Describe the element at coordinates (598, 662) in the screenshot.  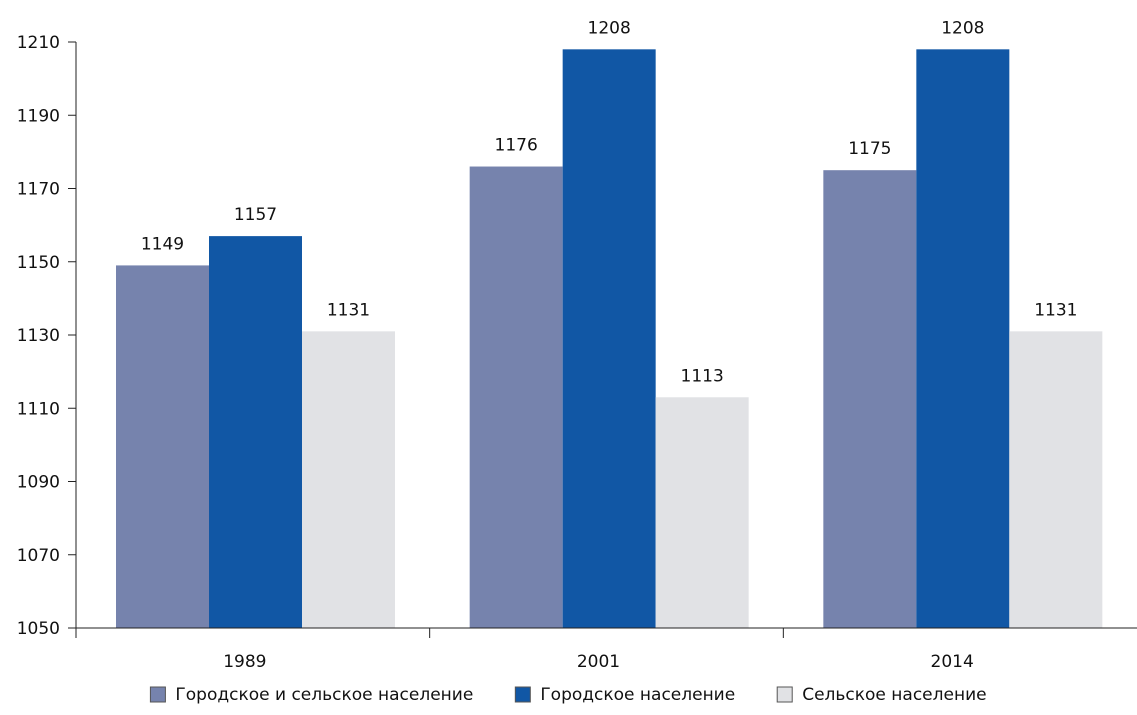
I see `x-tick-label: 2001` at that location.